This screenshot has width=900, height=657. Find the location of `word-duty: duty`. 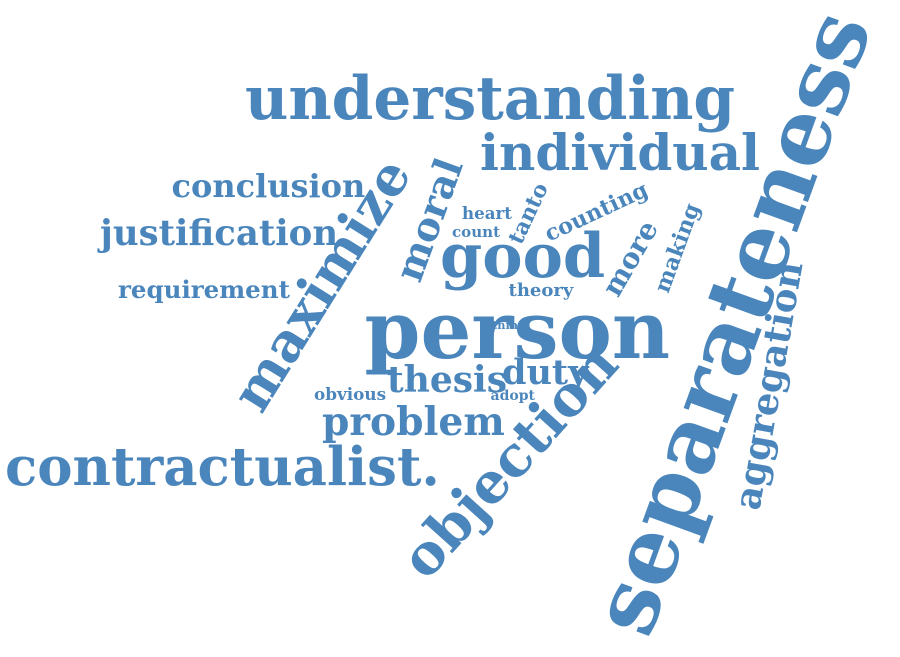

word-duty: duty is located at coordinates (545, 372).